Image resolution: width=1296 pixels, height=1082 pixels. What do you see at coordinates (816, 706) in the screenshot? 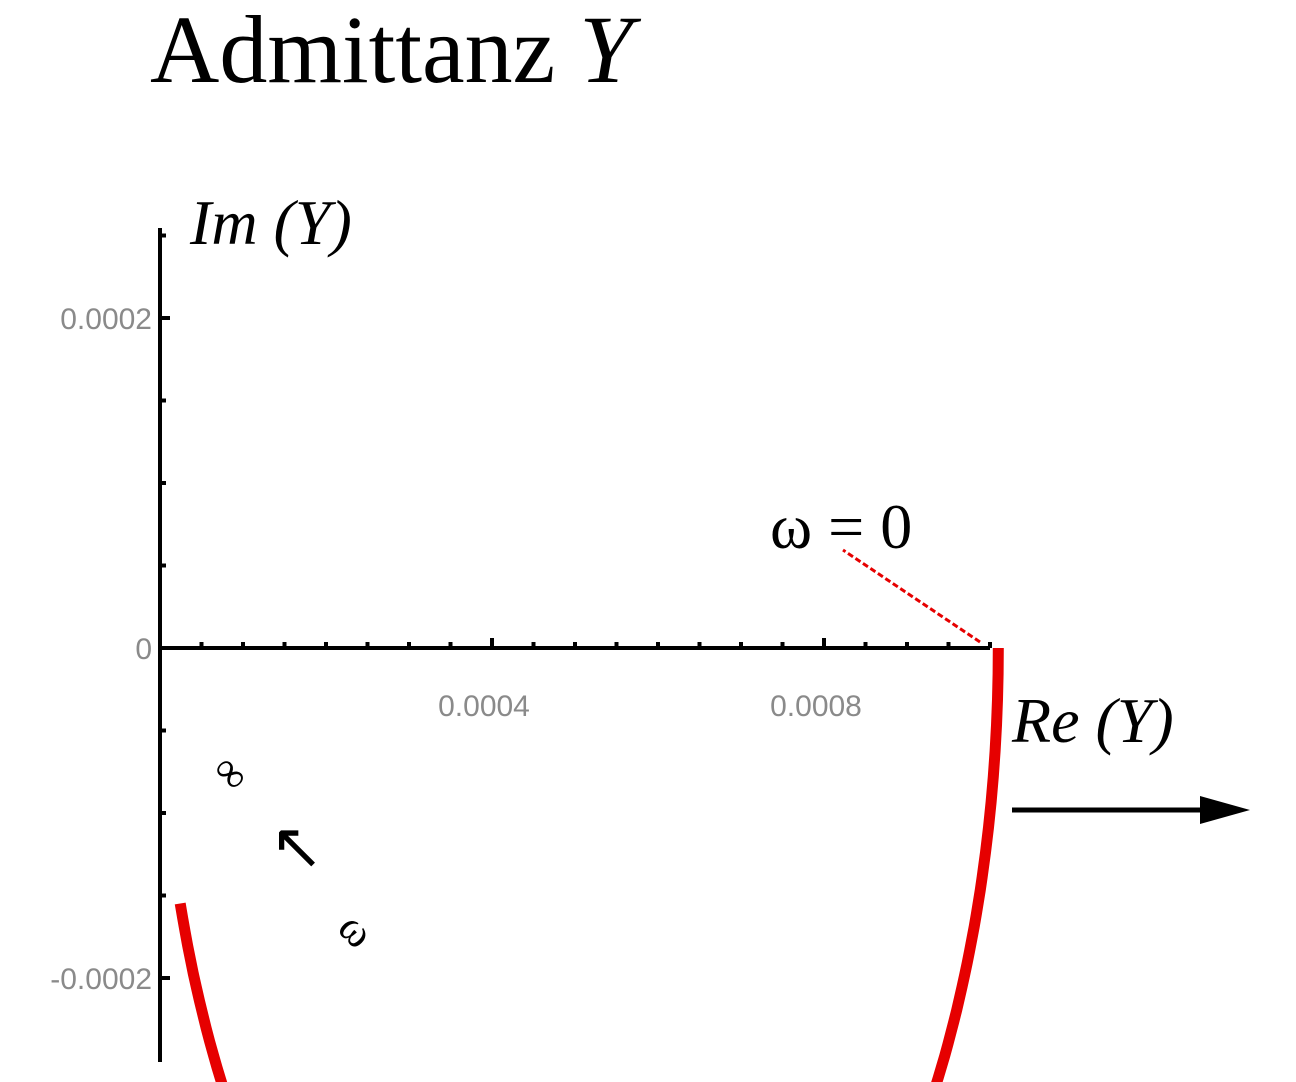
I see `x-tick-label: 0.0008` at bounding box center [816, 706].